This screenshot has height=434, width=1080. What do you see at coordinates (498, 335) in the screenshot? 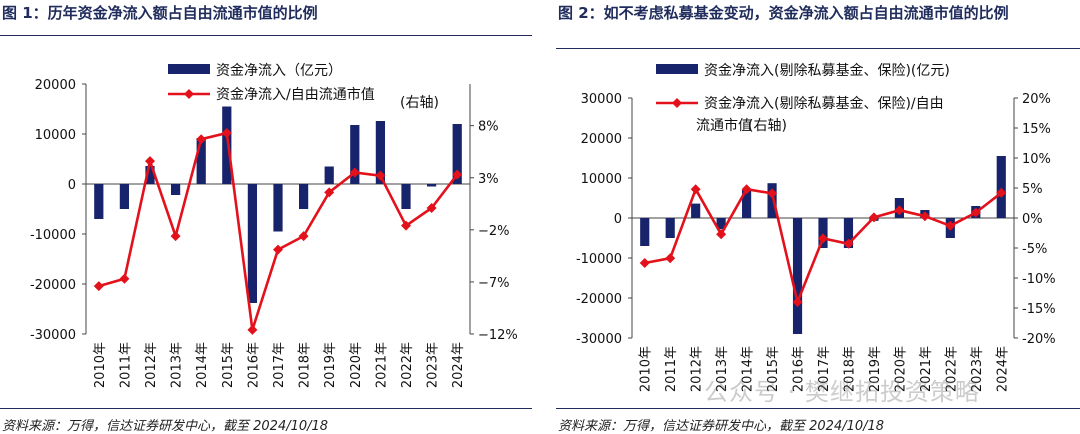
I see `right-axis-tick-label: −12%` at bounding box center [498, 335].